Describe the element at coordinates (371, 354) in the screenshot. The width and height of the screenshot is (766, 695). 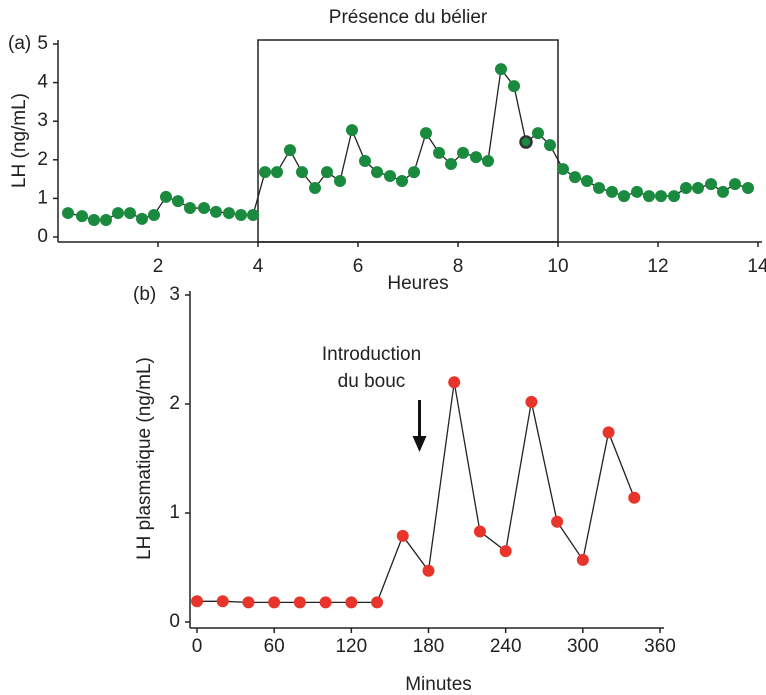
I see `annotation: Introduction` at that location.